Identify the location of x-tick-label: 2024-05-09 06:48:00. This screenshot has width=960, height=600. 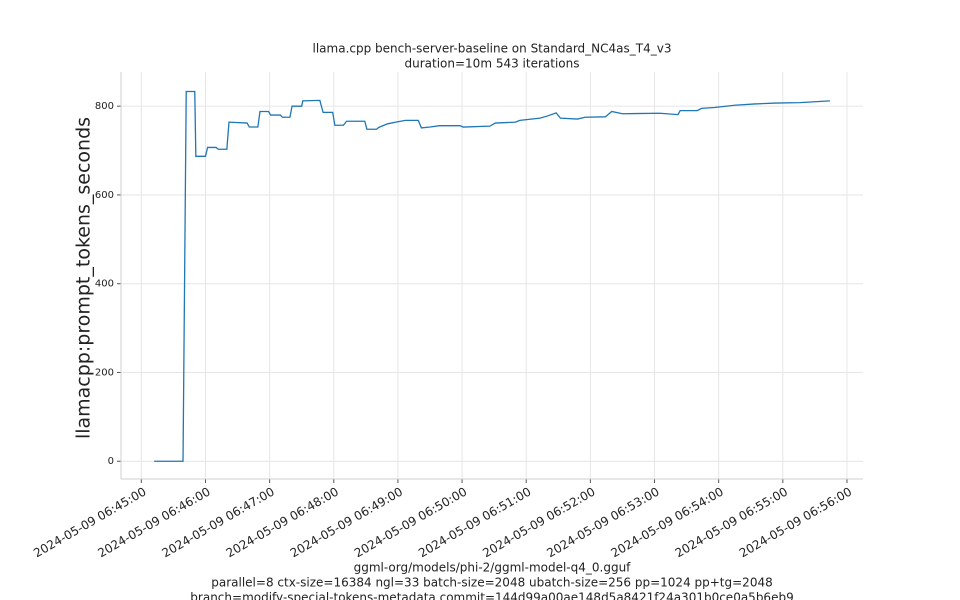
(282, 523).